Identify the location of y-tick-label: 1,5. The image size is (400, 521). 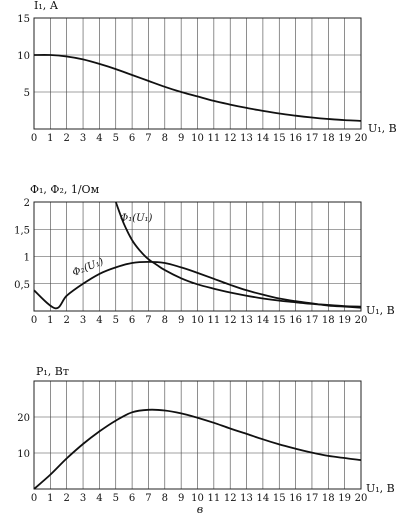
(22, 230).